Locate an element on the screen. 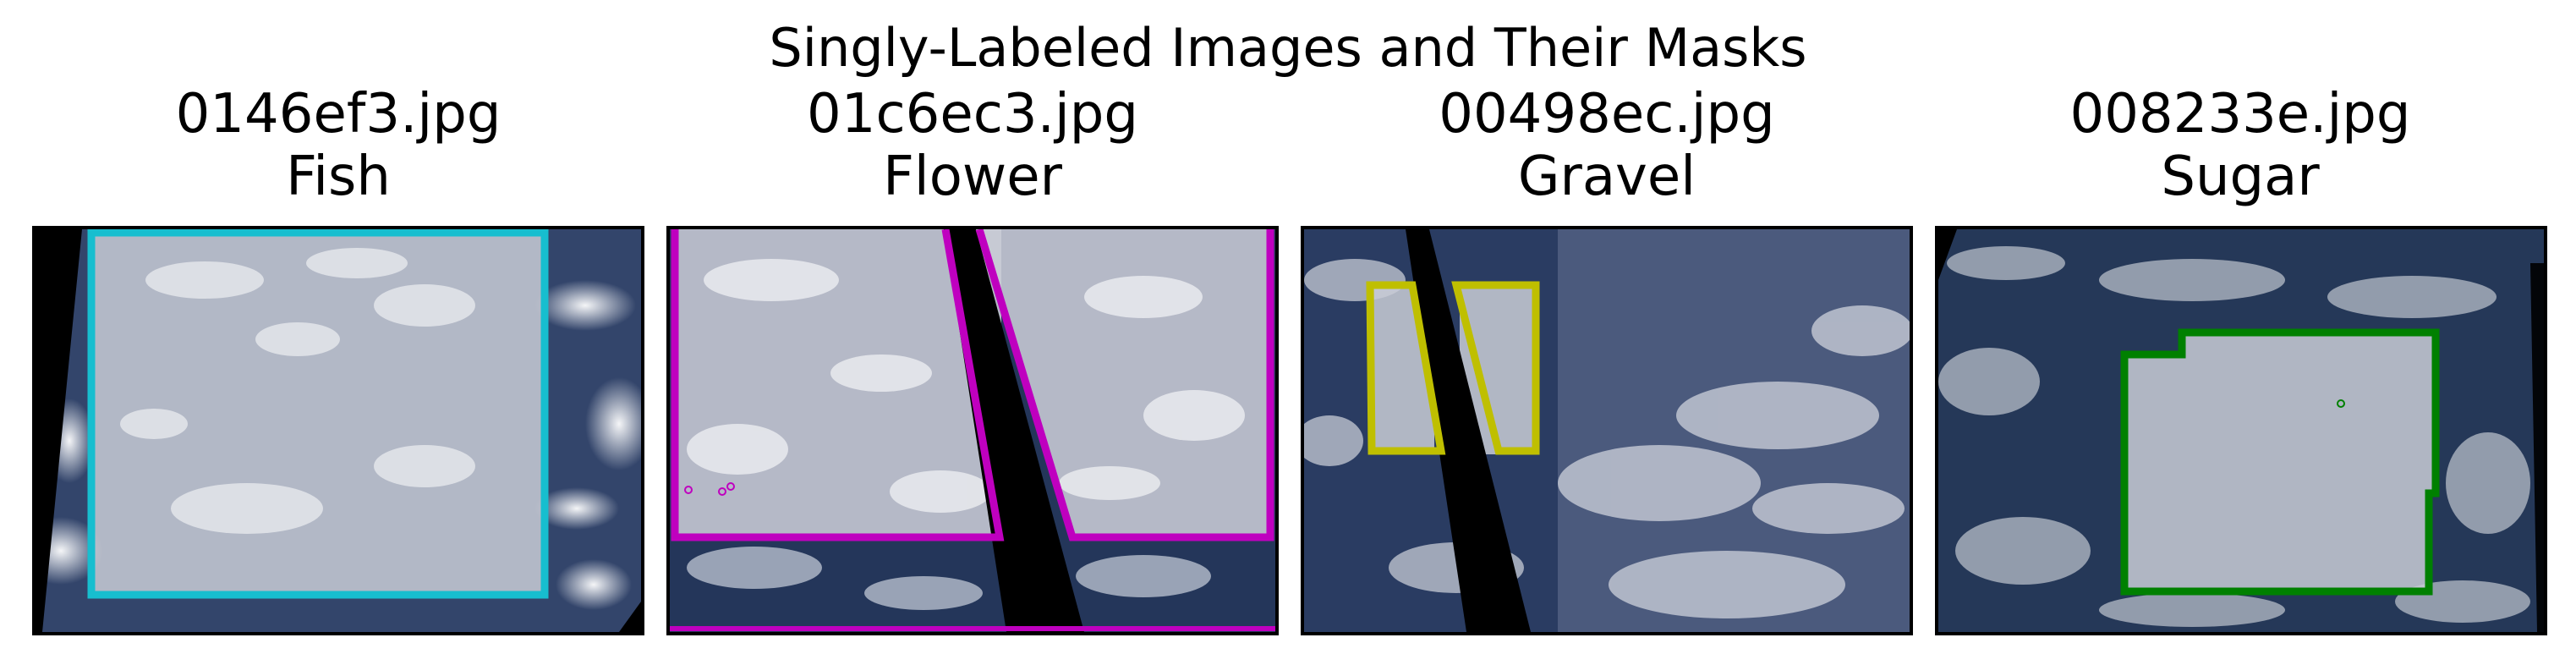 This screenshot has width=2576, height=665. panel-label: Gravel is located at coordinates (1606, 177).